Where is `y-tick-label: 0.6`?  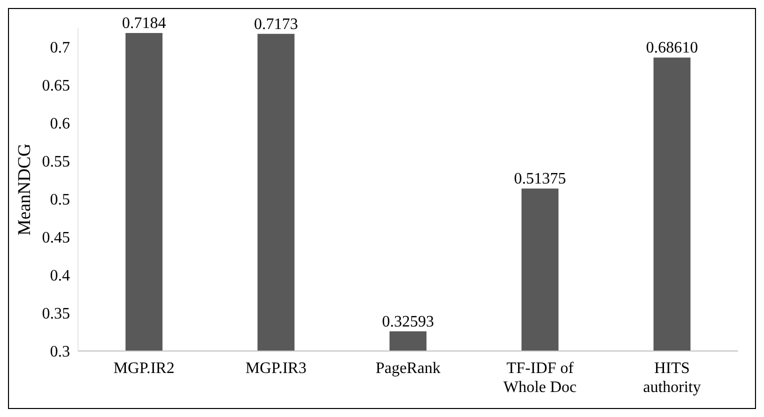
y-tick-label: 0.6 is located at coordinates (60, 124).